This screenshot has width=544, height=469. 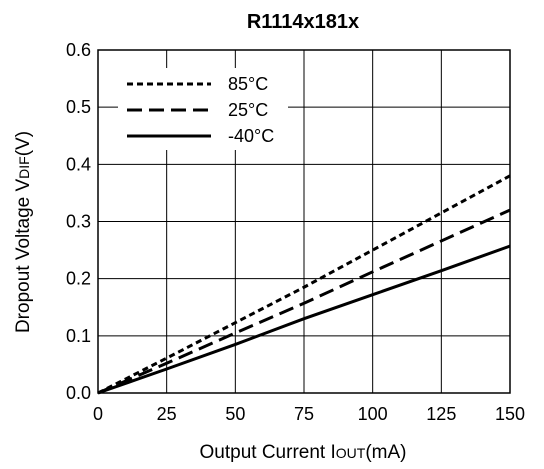 I want to click on x-tick-label: 50, so click(x=235, y=414).